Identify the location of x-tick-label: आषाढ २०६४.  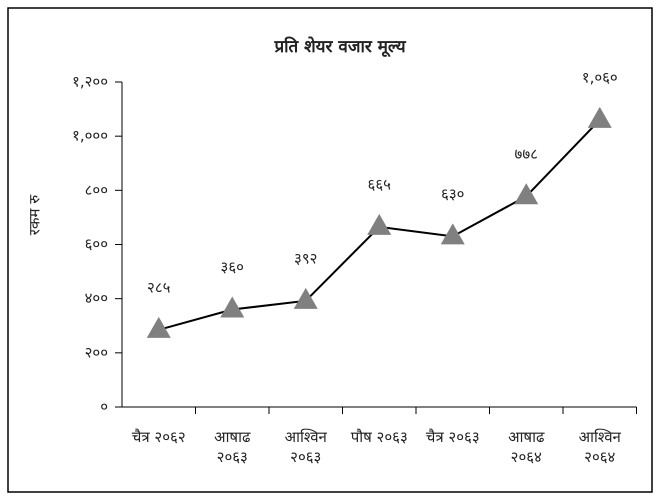
(526, 447).